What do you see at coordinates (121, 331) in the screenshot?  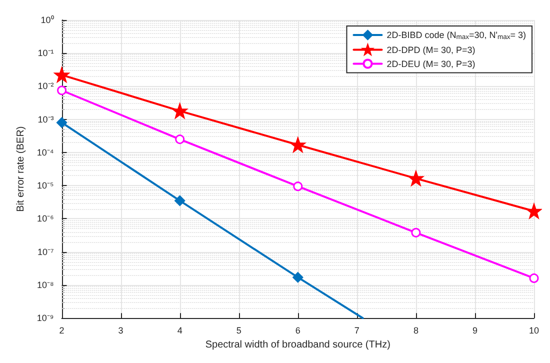 I see `x-tick-label: 3` at bounding box center [121, 331].